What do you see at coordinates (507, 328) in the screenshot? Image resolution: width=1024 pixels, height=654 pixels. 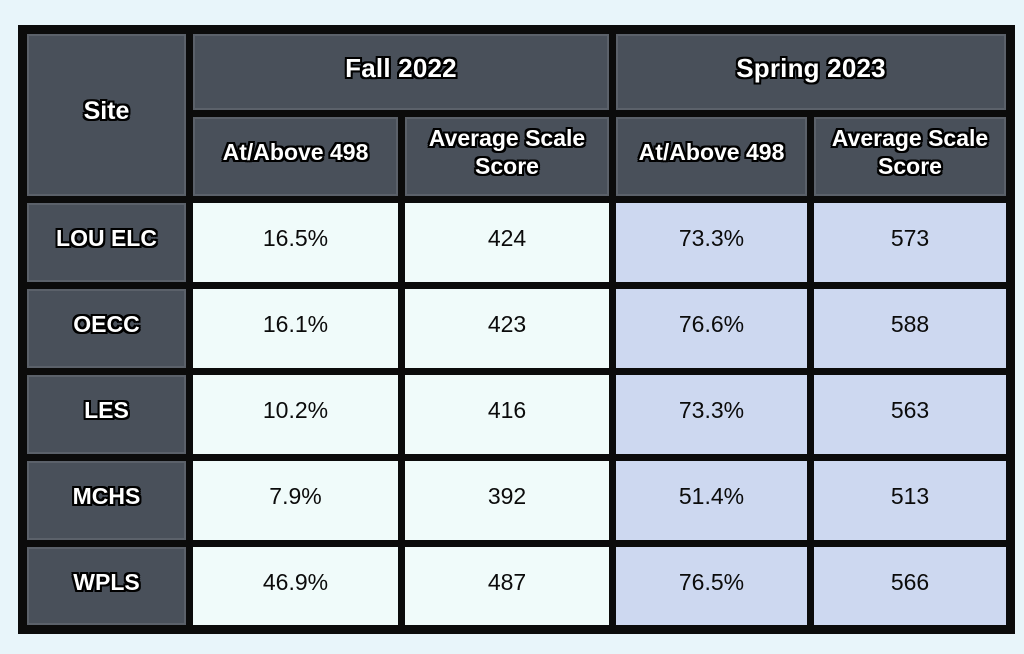 I see `data-cell-fall-avg: 423` at bounding box center [507, 328].